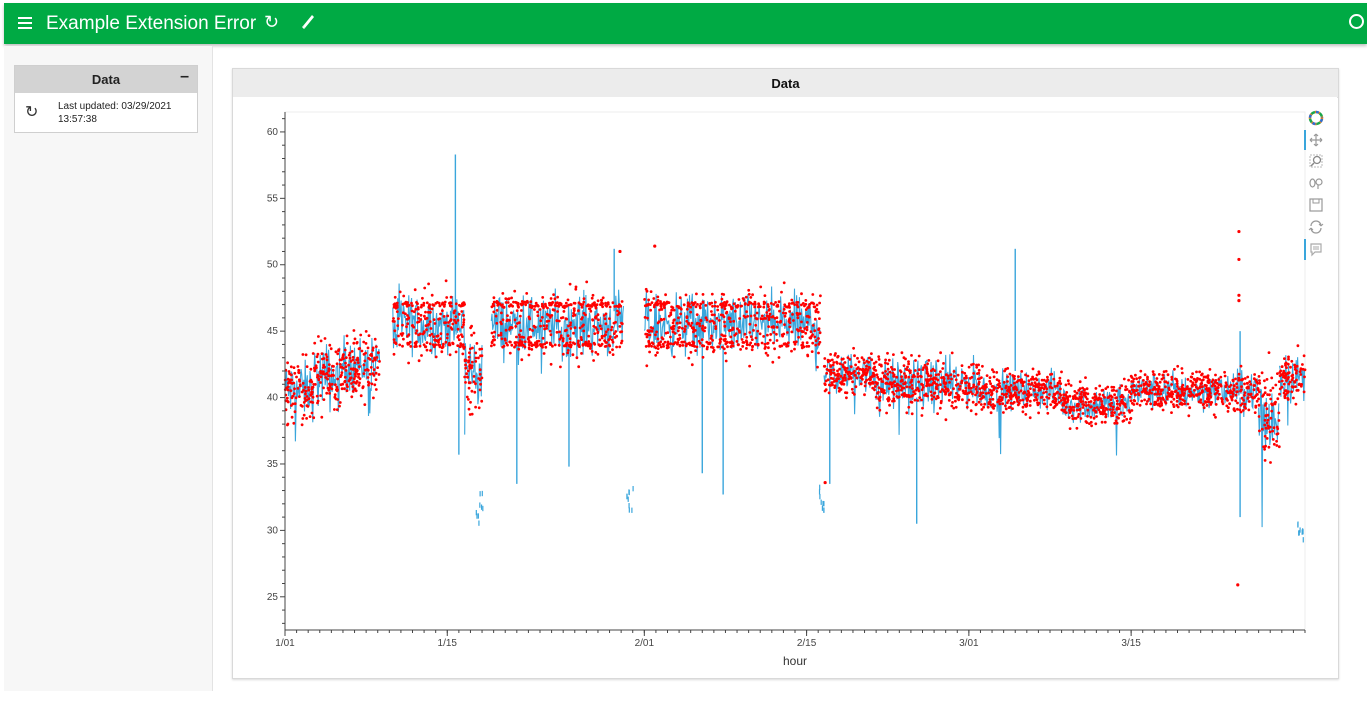  Describe the element at coordinates (32, 112) in the screenshot. I see `reload-data-icon: ↻` at that location.